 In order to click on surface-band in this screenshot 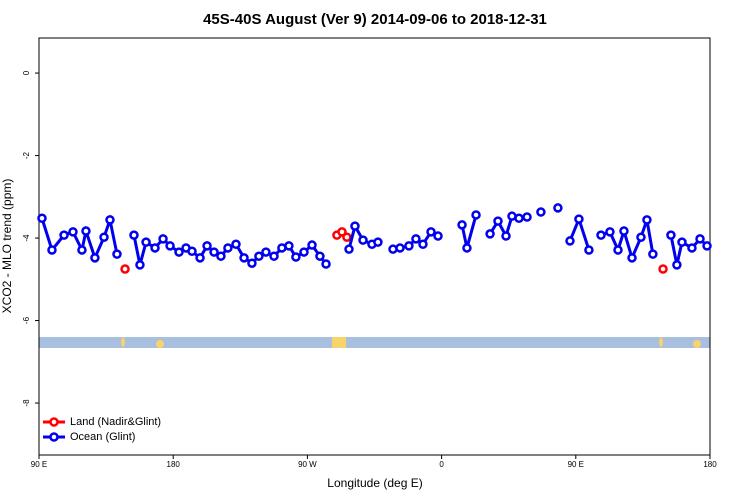, I will do `click(374, 342)`.